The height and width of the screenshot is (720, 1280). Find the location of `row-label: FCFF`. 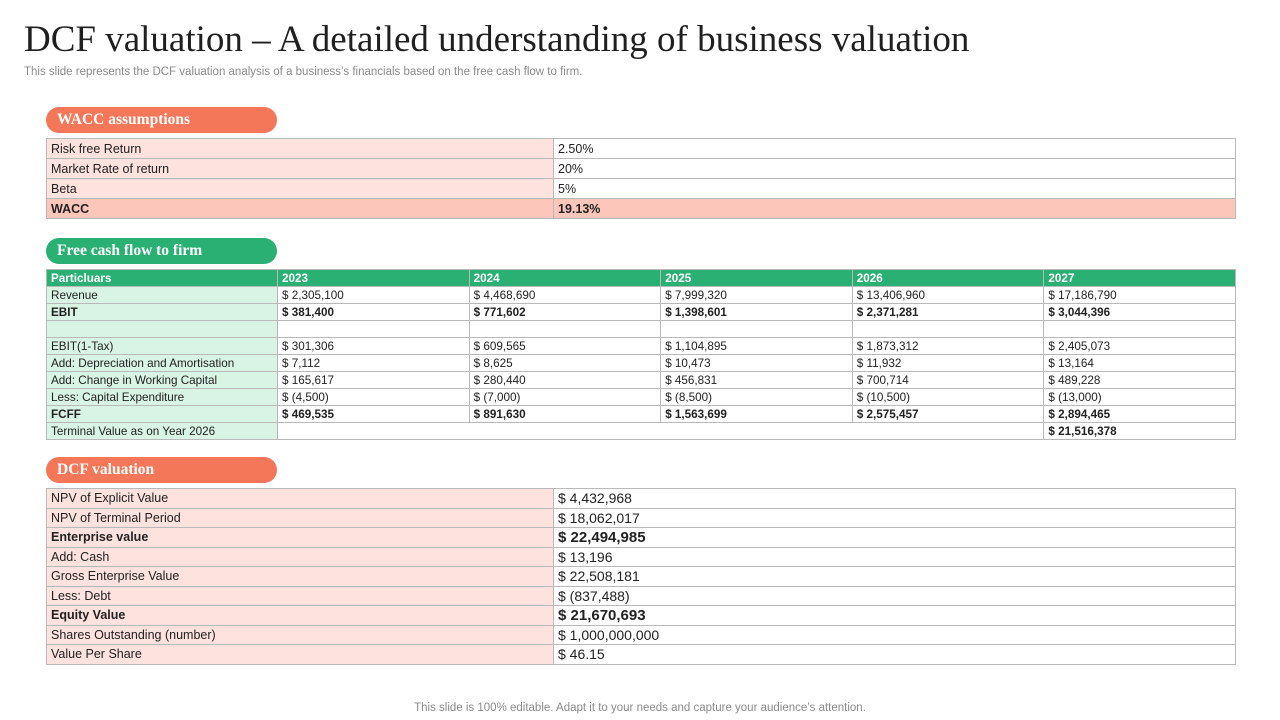

row-label: FCFF is located at coordinates (162, 414).